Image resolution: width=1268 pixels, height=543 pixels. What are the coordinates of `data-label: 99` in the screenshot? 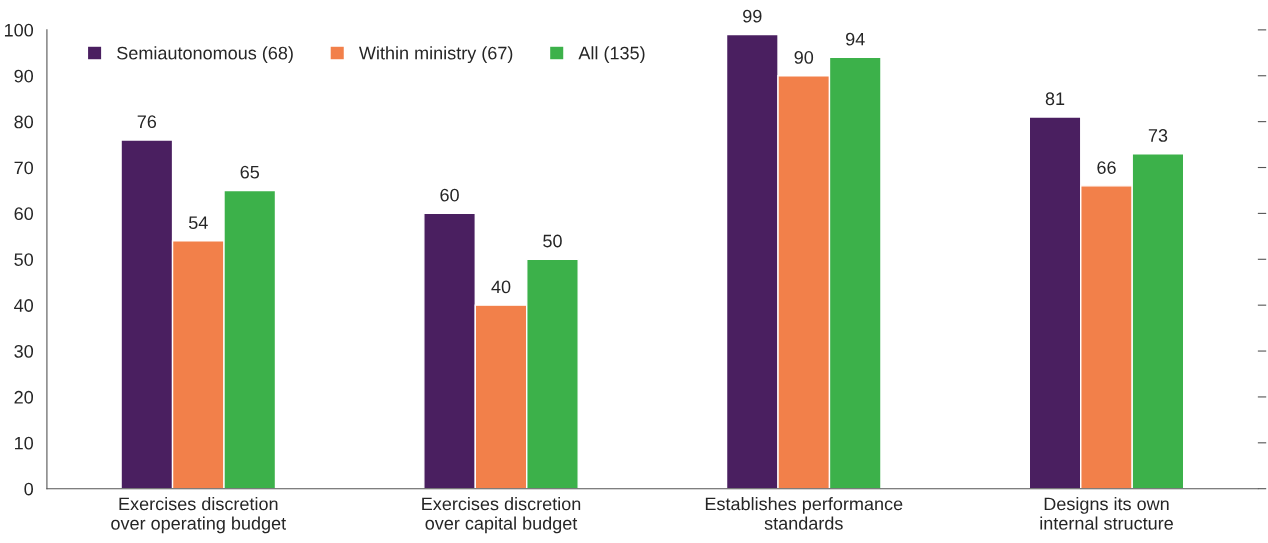 It's located at (752, 16).